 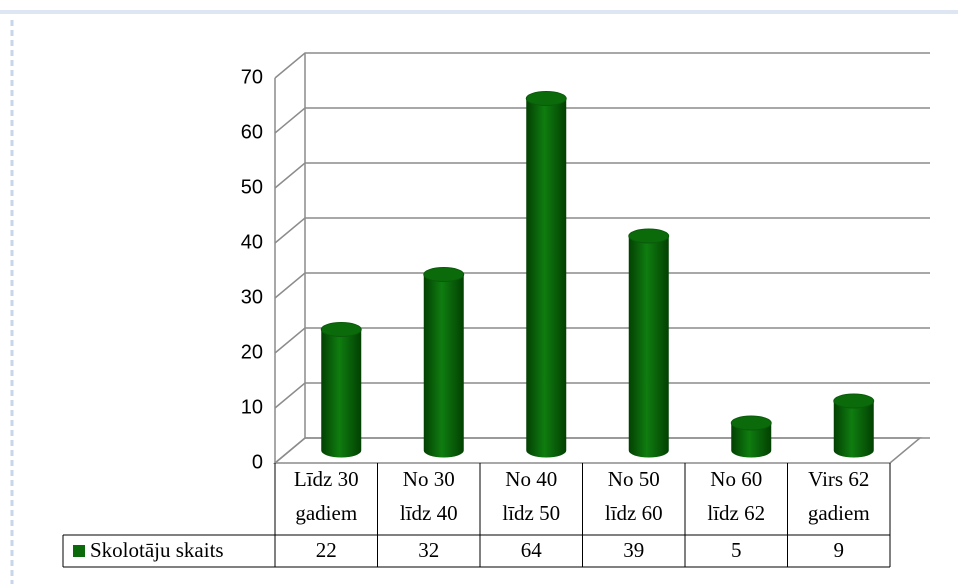 I want to click on legend-key, so click(x=79, y=551).